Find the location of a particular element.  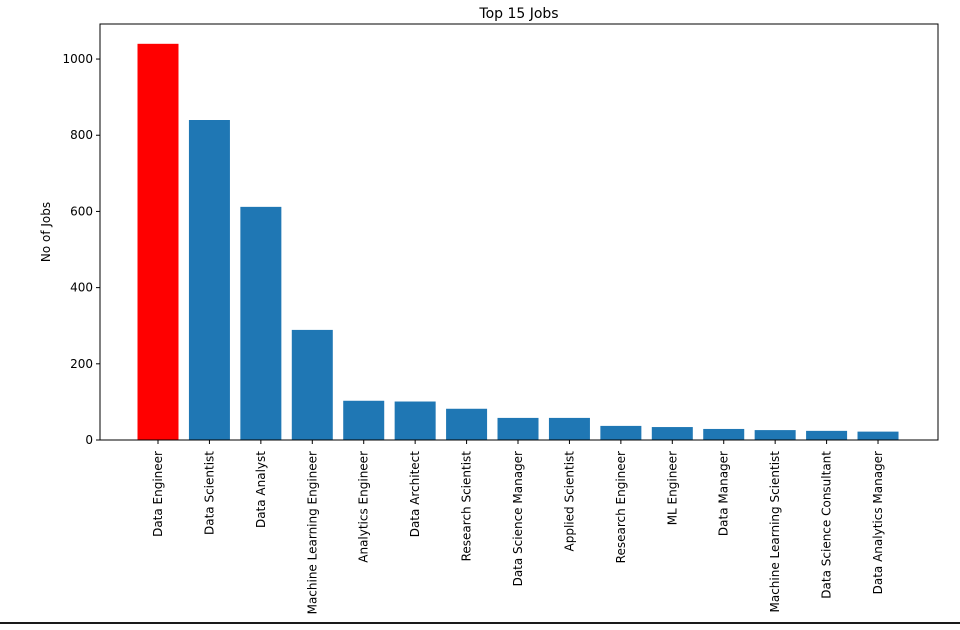

x-tick-label: Machine Learning Scientist is located at coordinates (775, 532).